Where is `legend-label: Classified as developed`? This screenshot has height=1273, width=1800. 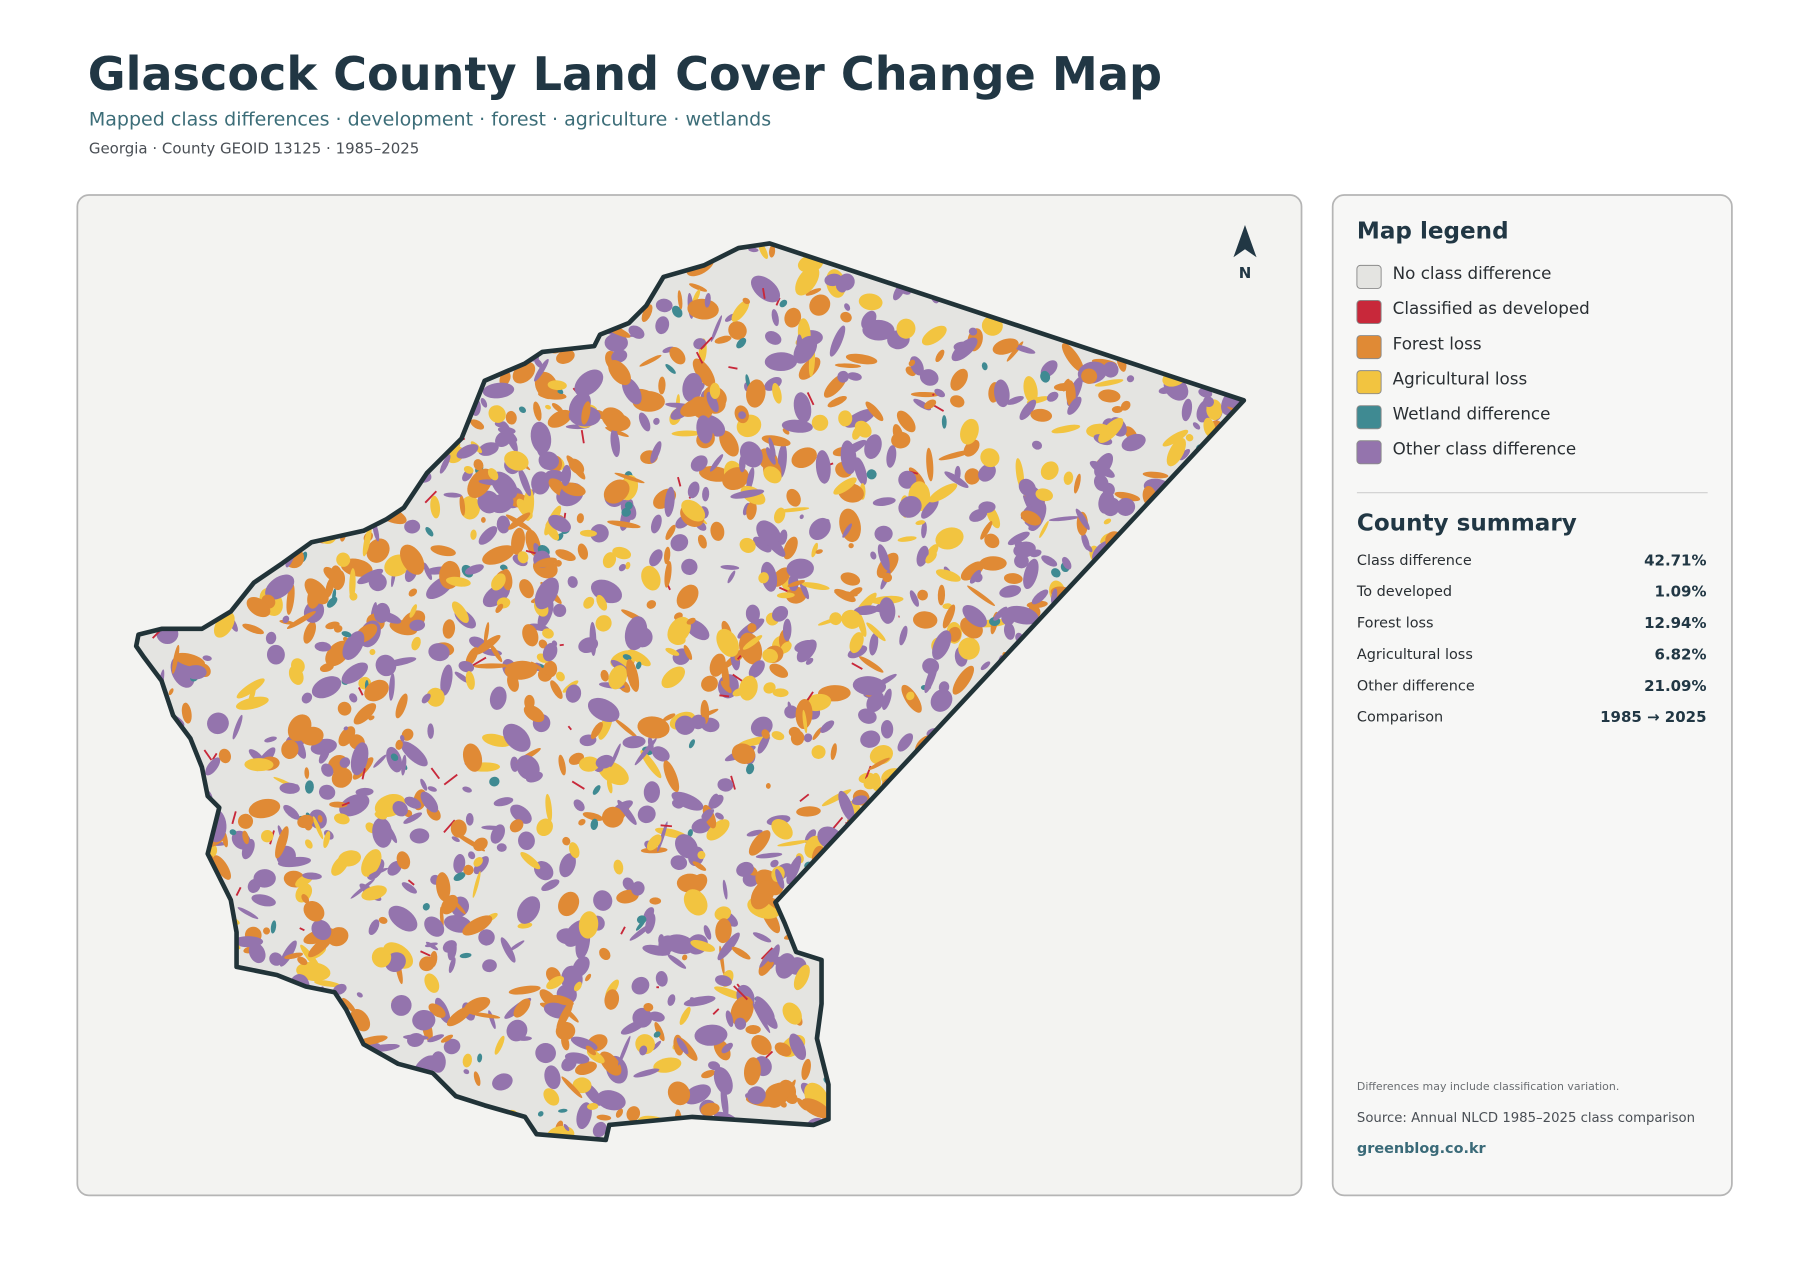 legend-label: Classified as developed is located at coordinates (1491, 308).